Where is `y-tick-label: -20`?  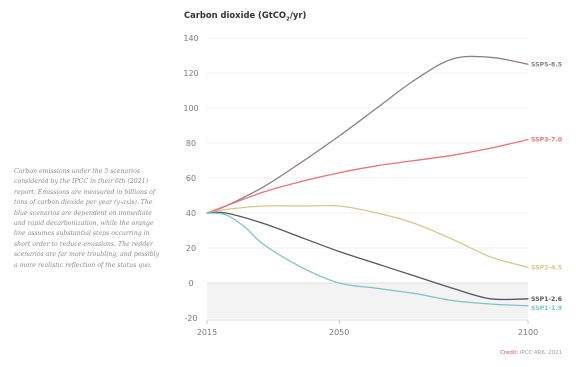
y-tick-label: -20 is located at coordinates (190, 318).